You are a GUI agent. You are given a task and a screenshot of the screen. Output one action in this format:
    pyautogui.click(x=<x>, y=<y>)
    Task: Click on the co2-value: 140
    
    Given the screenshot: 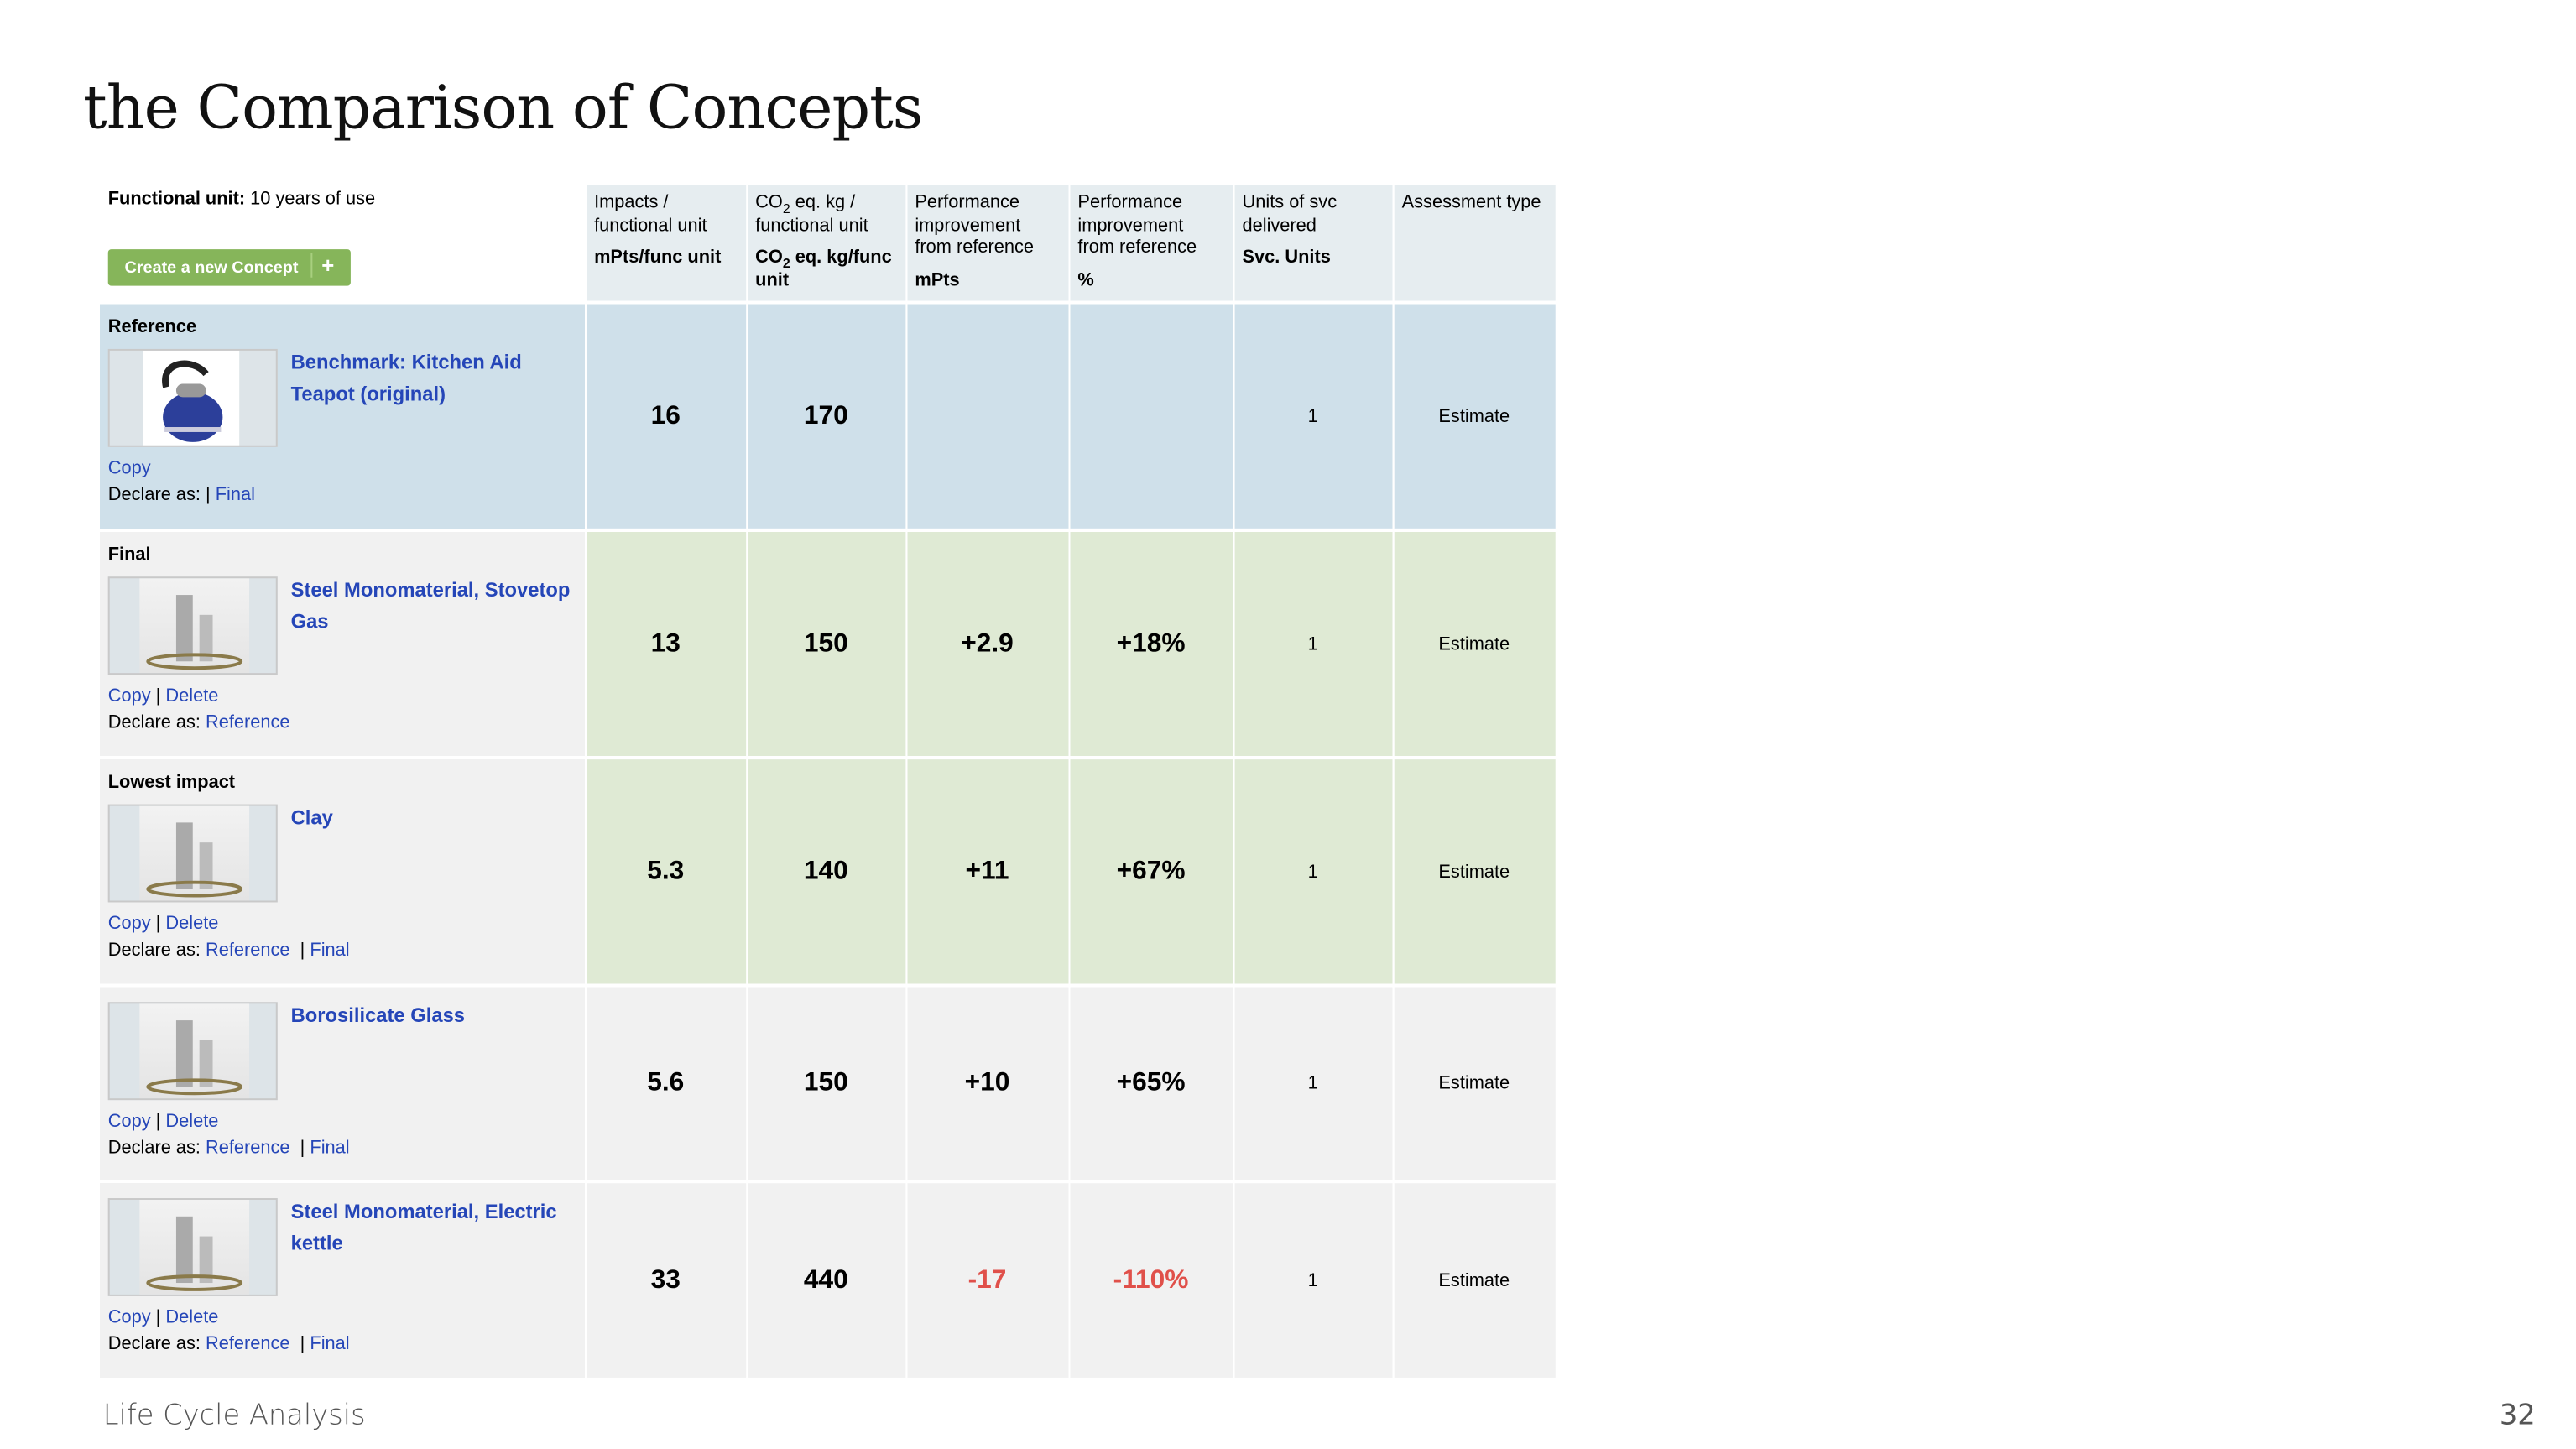 What is the action you would take?
    pyautogui.click(x=826, y=873)
    